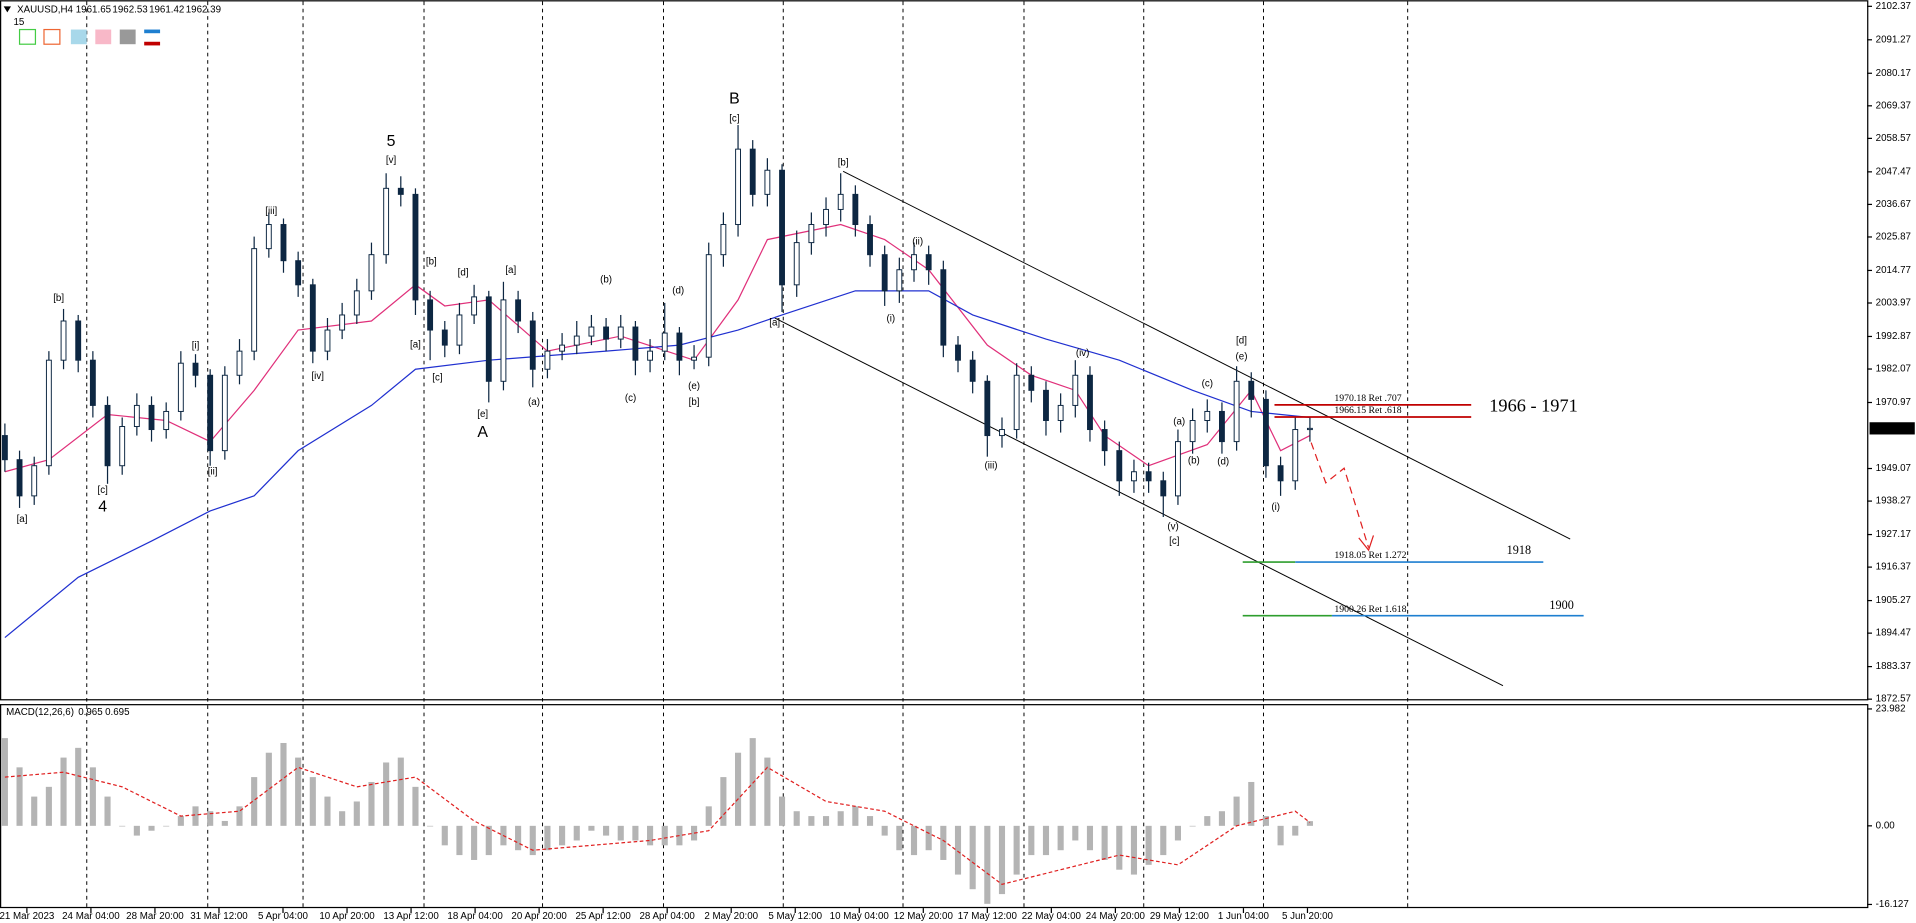 The width and height of the screenshot is (1916, 923). What do you see at coordinates (102, 507) in the screenshot?
I see `wave-label: 4` at bounding box center [102, 507].